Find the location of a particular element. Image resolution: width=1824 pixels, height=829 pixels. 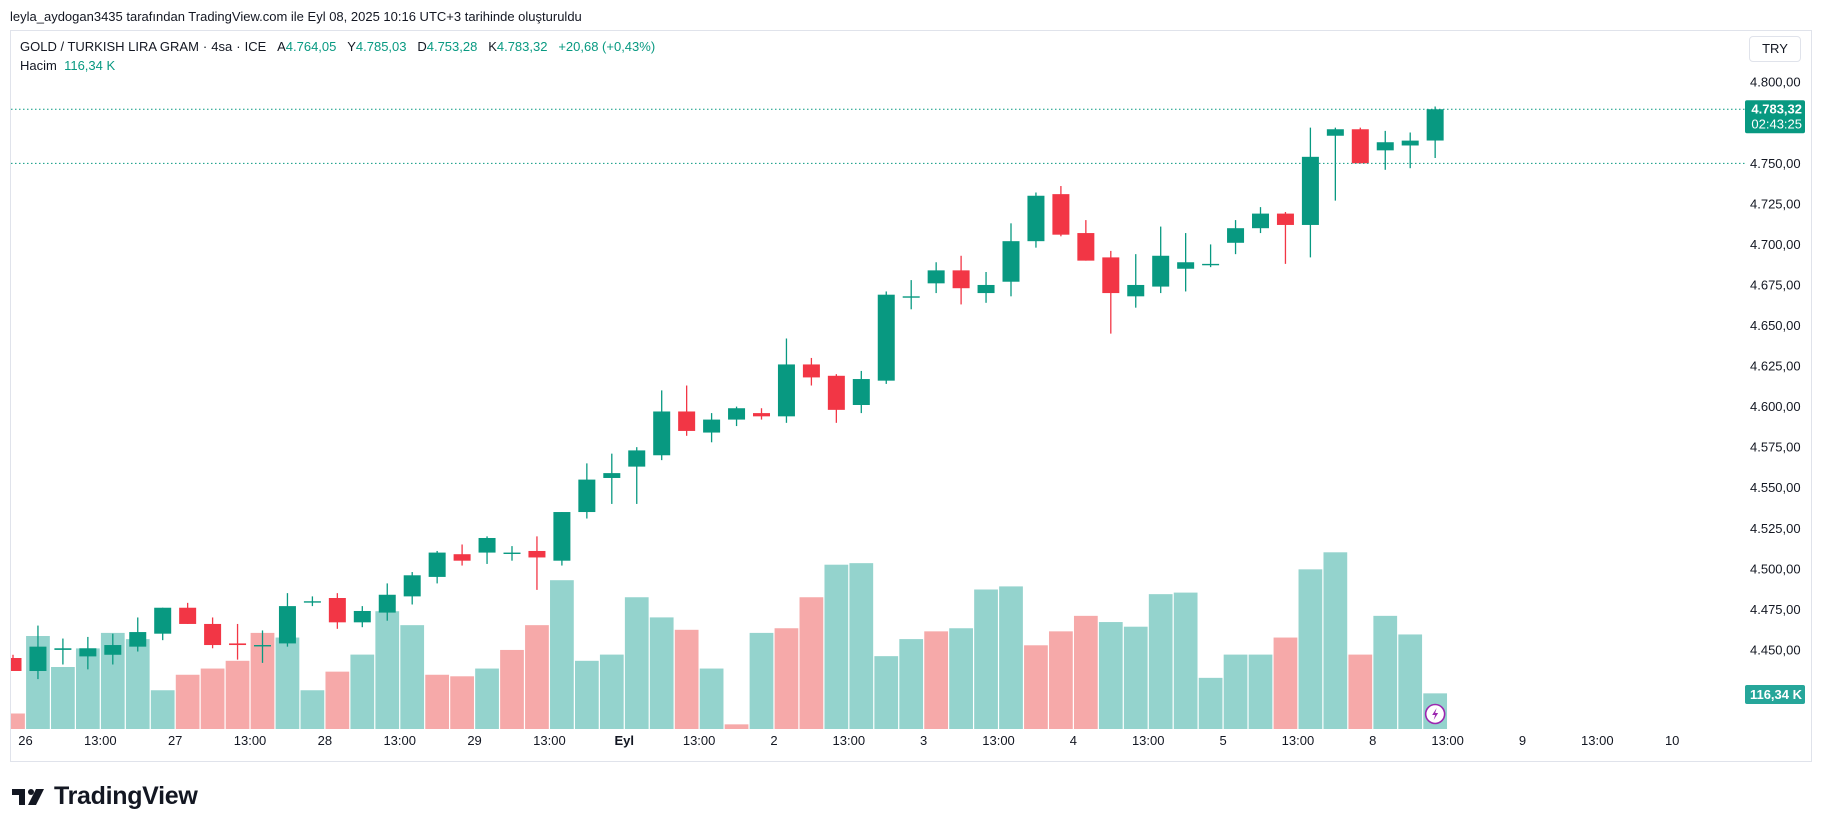

last-price-countdown: 02:43:25 is located at coordinates (1776, 123).